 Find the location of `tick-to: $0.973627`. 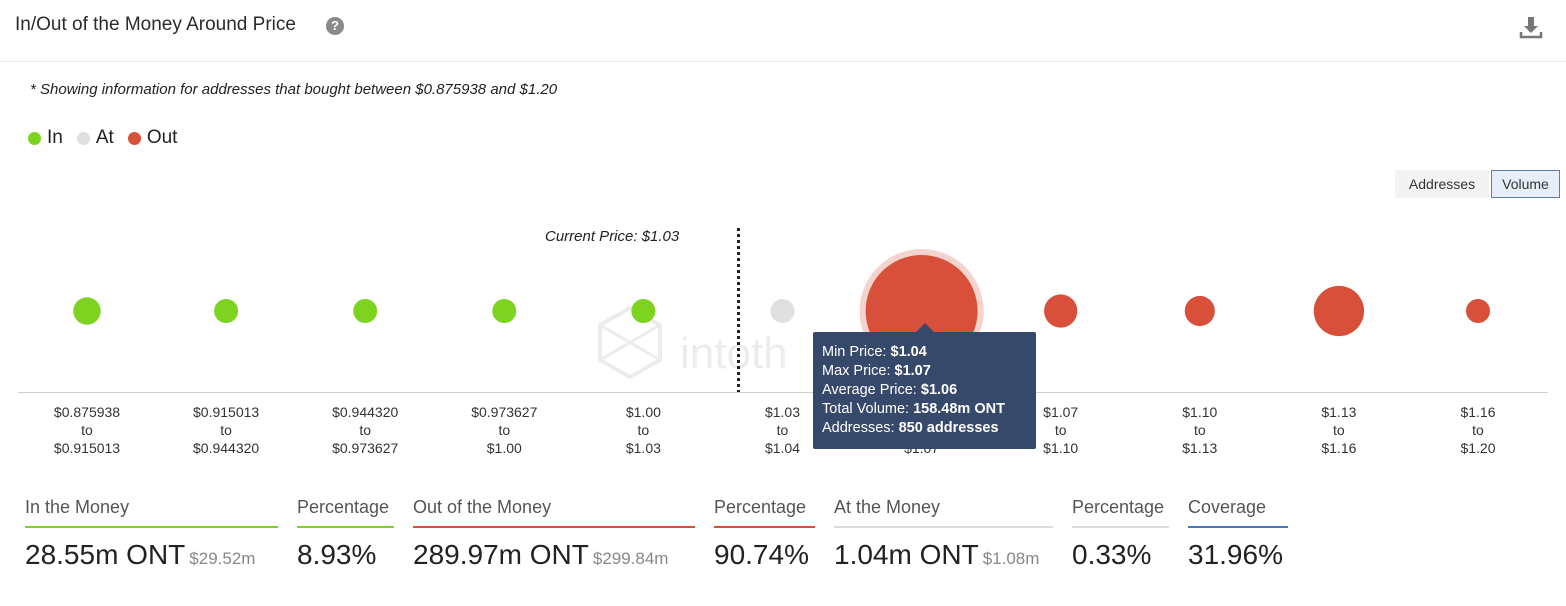

tick-to: $0.973627 is located at coordinates (365, 448).